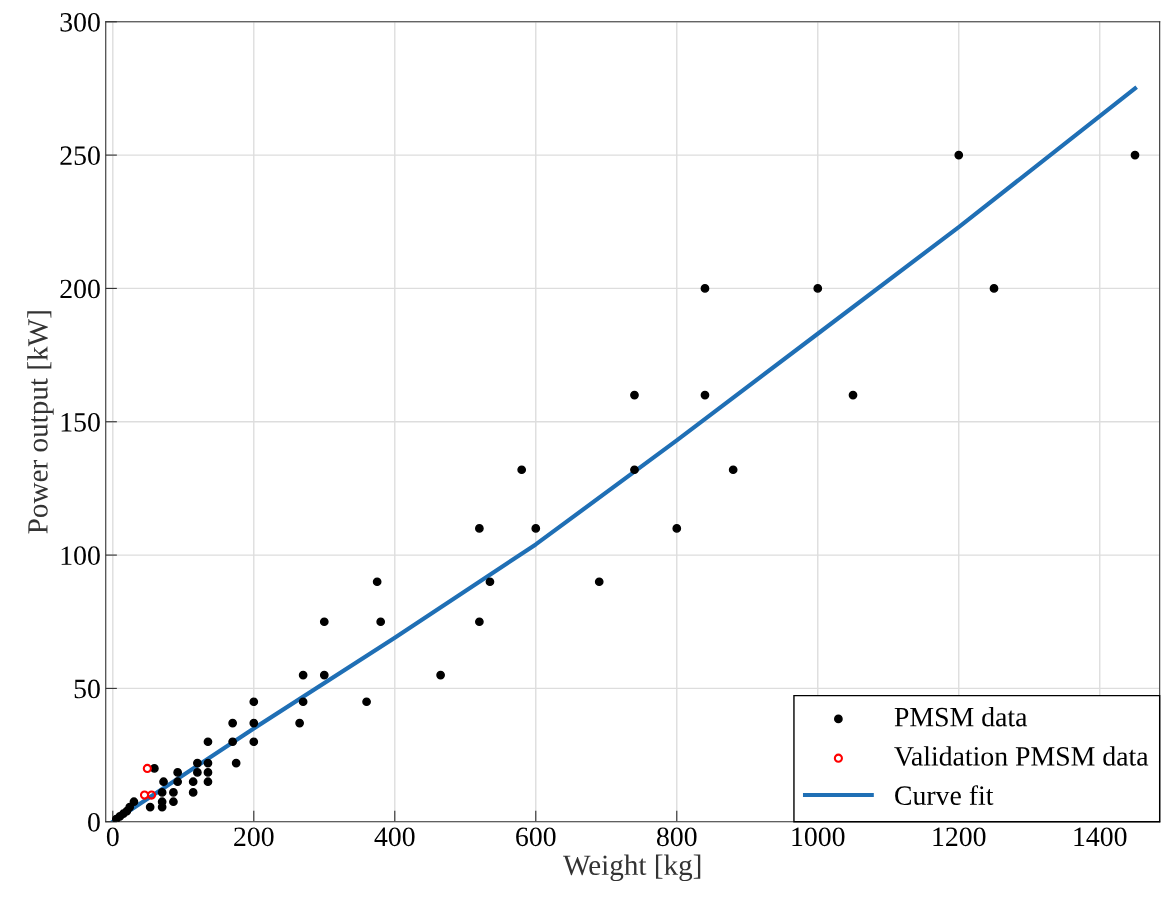 The height and width of the screenshot is (907, 1162). I want to click on legend-label: Validation PMSM data, so click(1021, 756).